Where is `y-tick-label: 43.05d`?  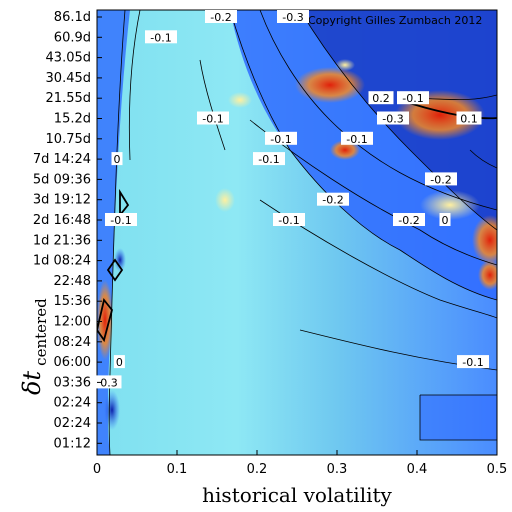
y-tick-label: 43.05d is located at coordinates (68, 58).